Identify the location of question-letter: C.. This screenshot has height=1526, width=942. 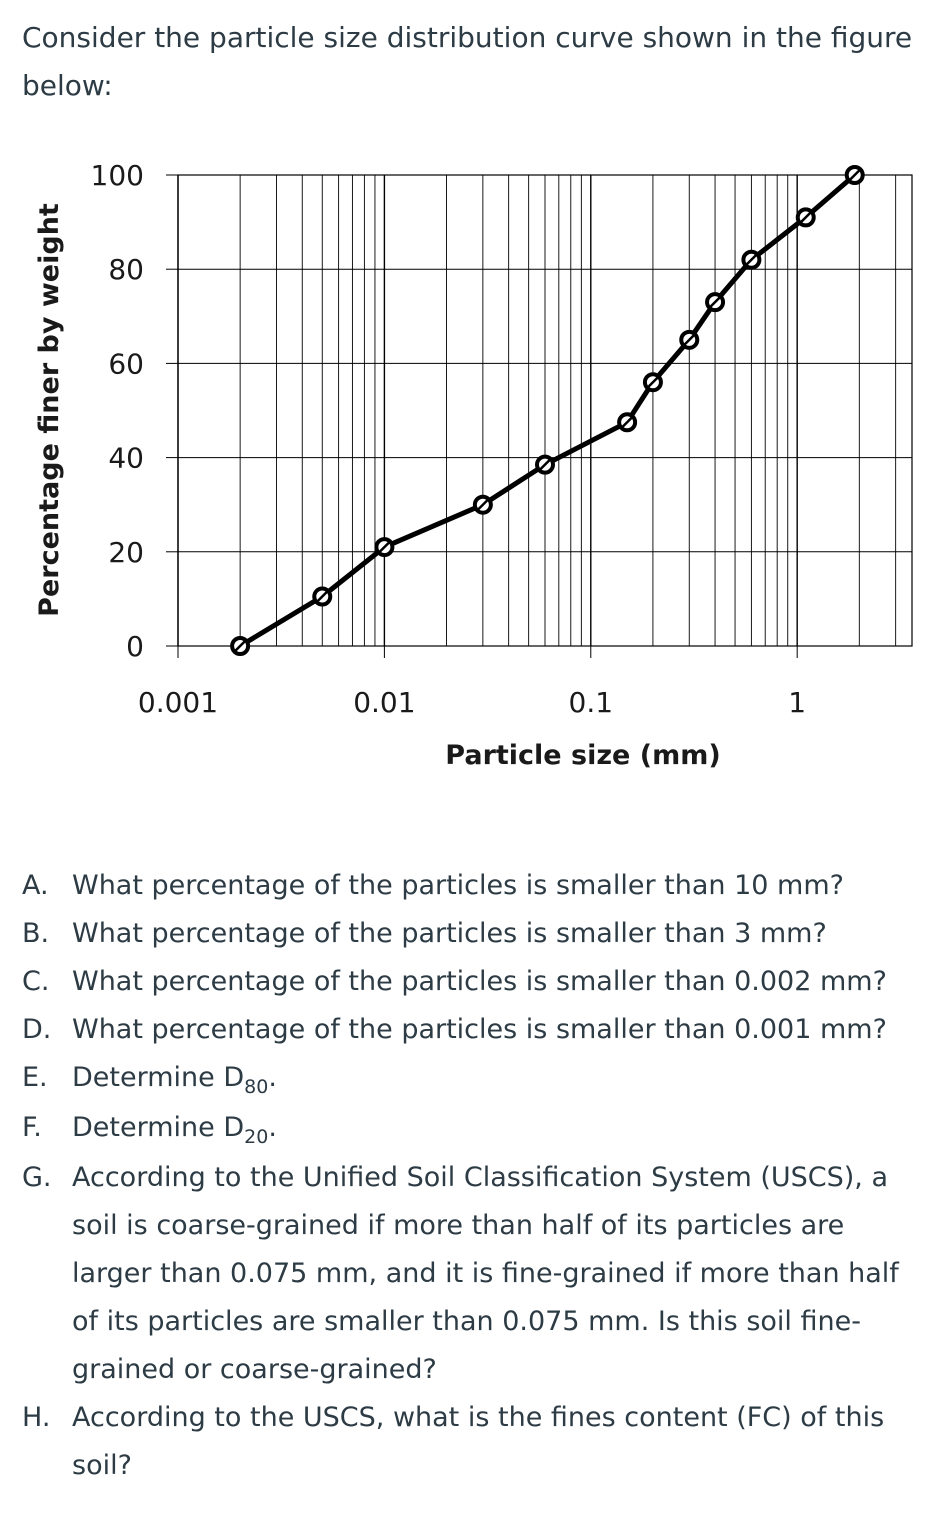
(36, 981).